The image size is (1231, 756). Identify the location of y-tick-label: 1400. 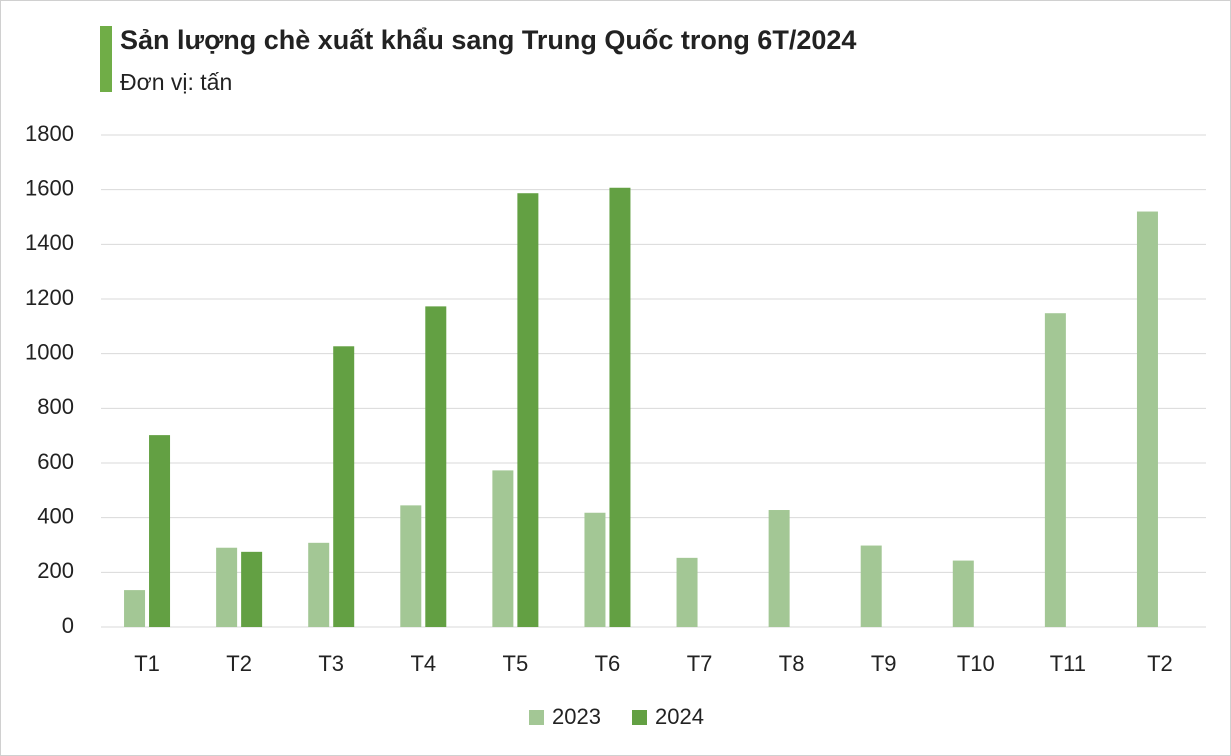
(49, 242).